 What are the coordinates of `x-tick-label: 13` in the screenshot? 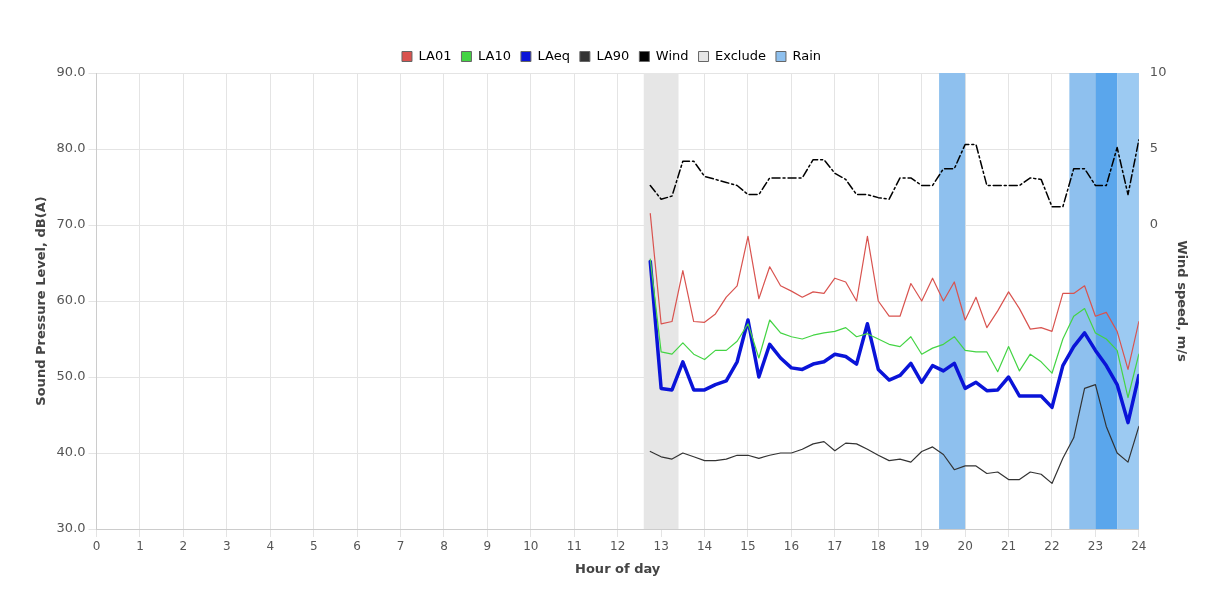 It's located at (661, 546).